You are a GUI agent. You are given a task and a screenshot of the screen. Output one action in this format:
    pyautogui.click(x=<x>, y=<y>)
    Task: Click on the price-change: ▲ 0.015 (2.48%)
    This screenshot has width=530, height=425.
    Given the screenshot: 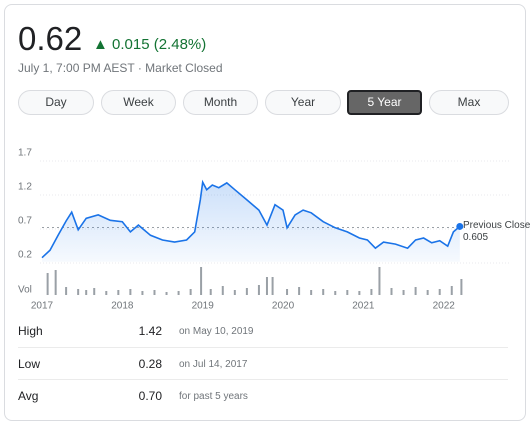 What is the action you would take?
    pyautogui.click(x=150, y=44)
    